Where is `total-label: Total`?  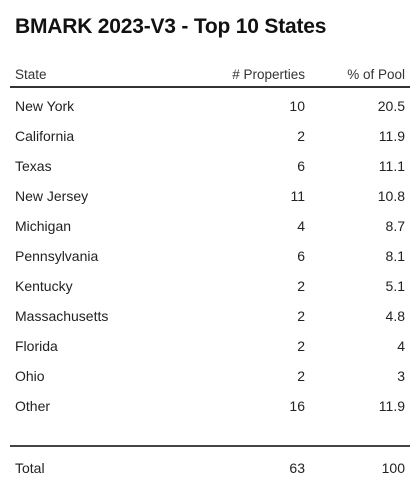
total-label: Total is located at coordinates (30, 468).